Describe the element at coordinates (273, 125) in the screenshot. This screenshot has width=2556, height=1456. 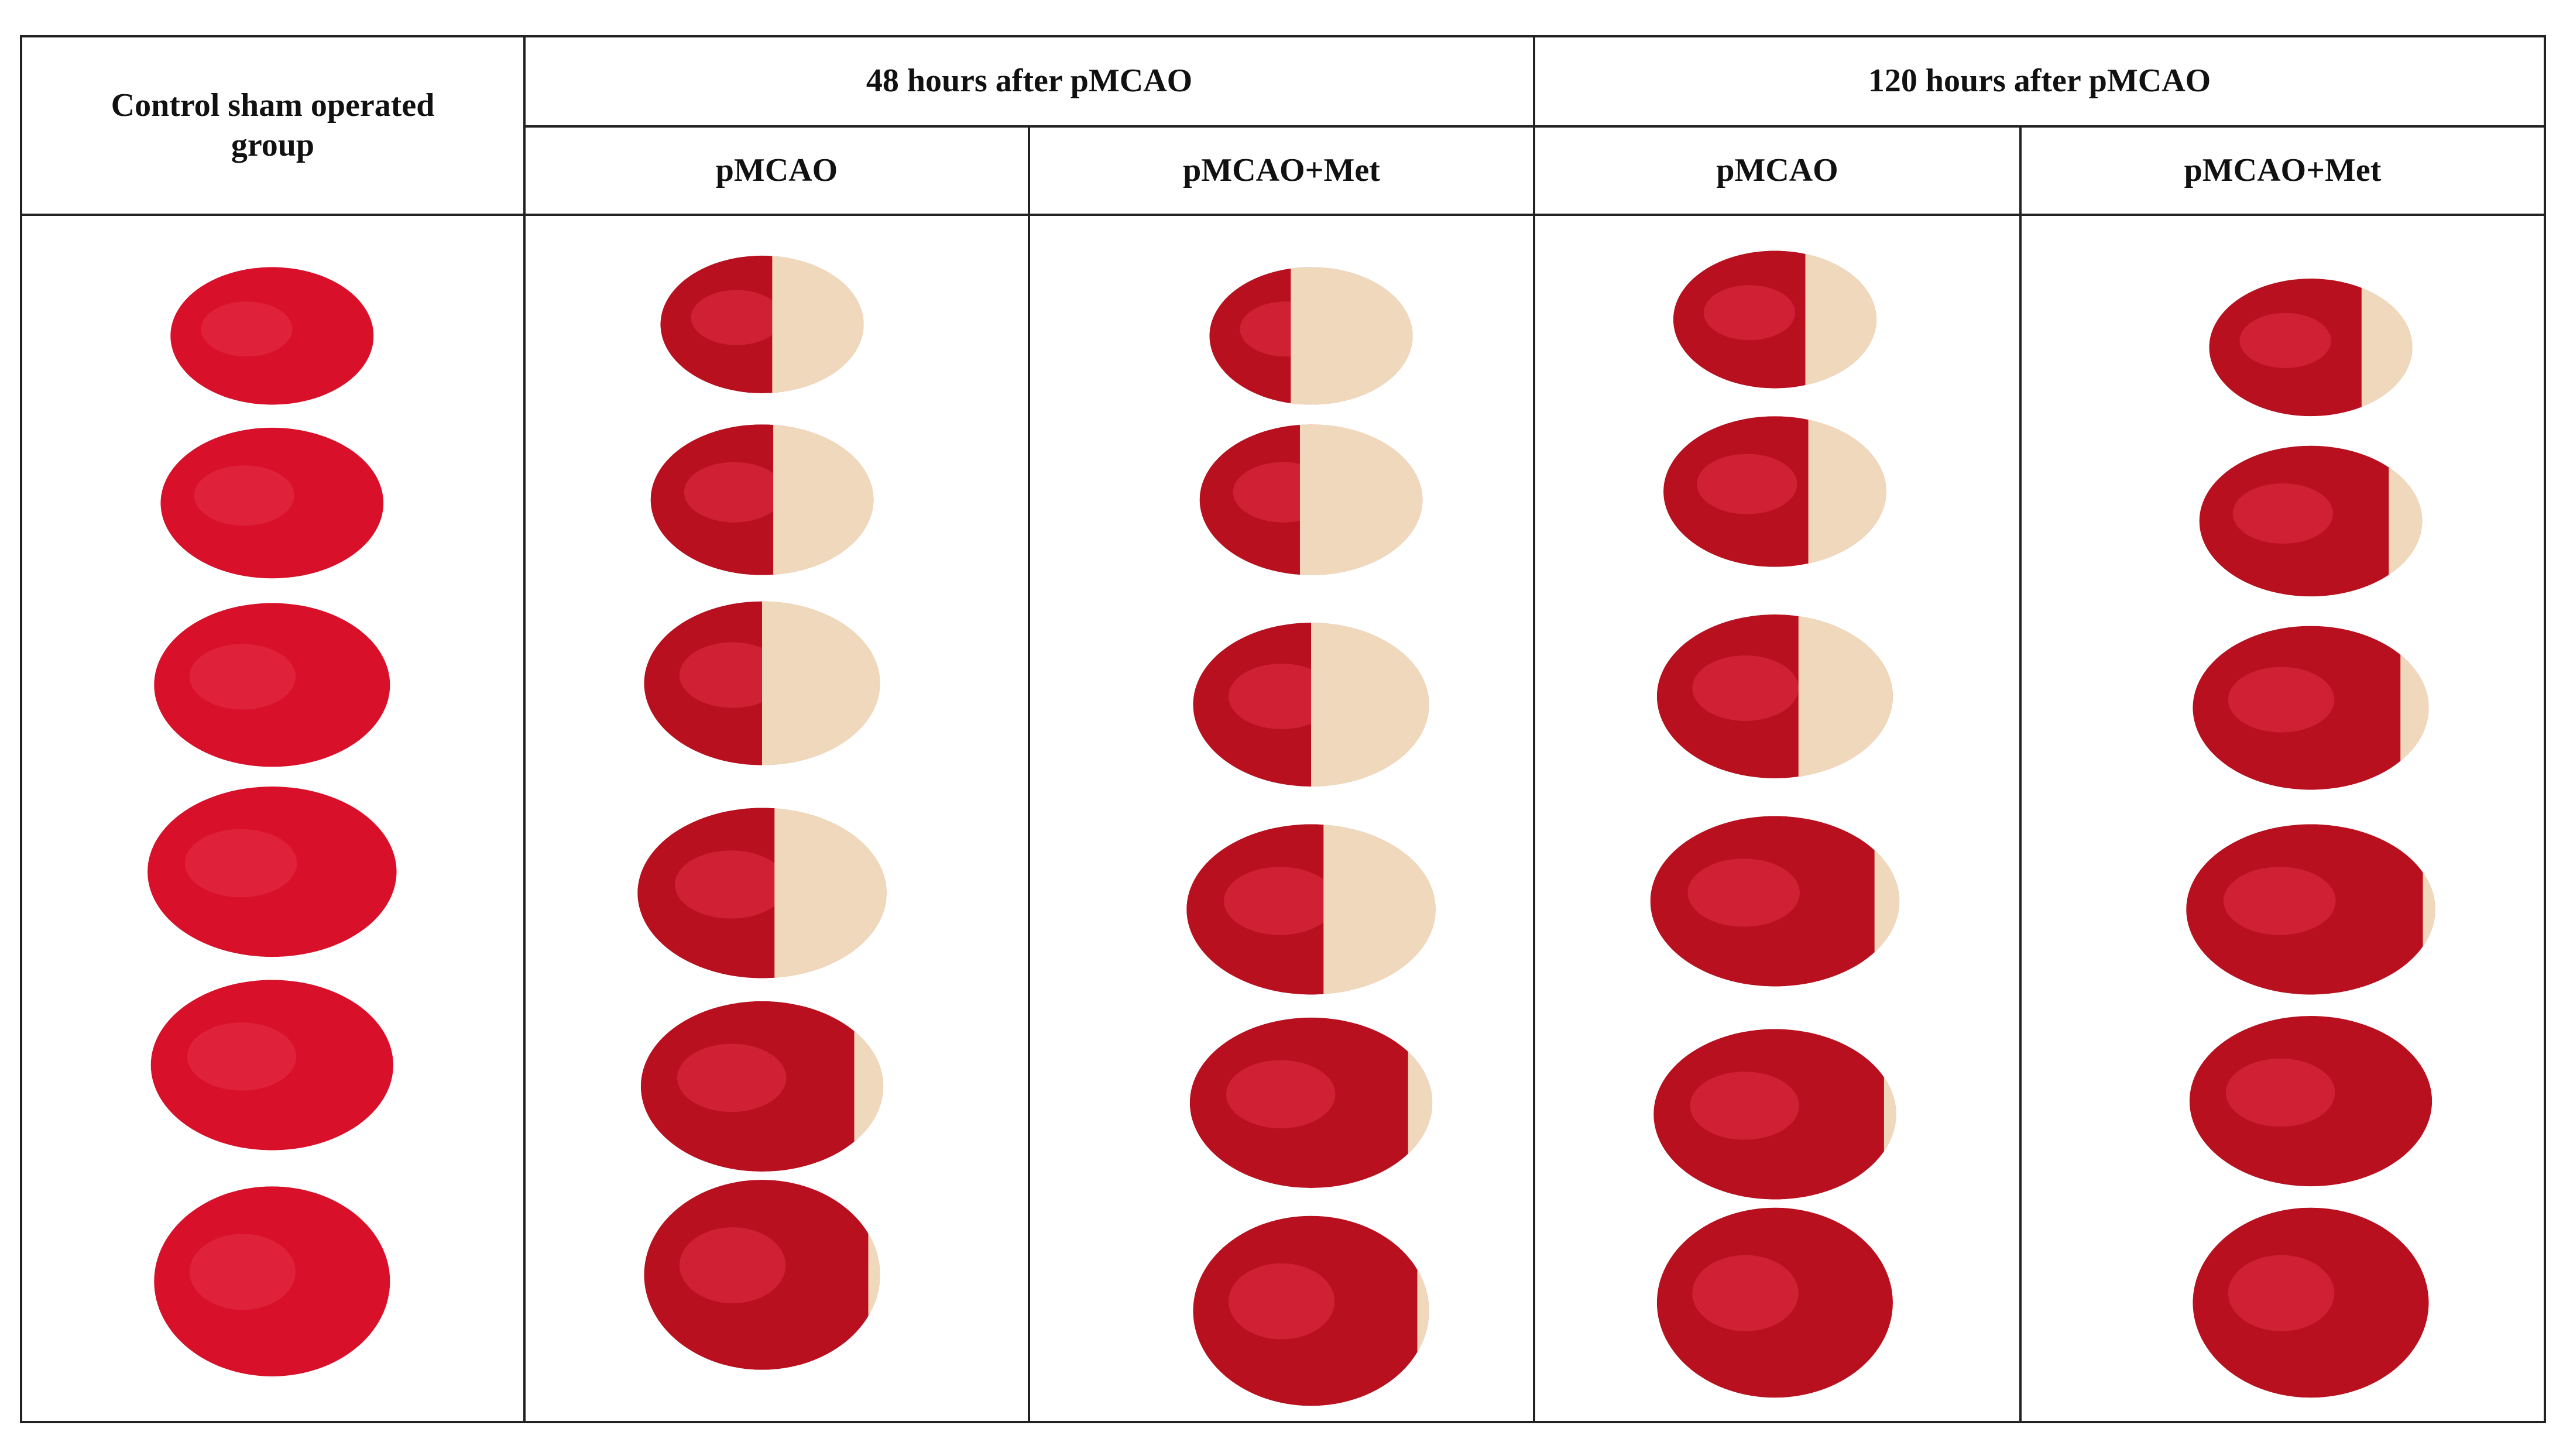
I see `control-header: Control sham operated group` at that location.